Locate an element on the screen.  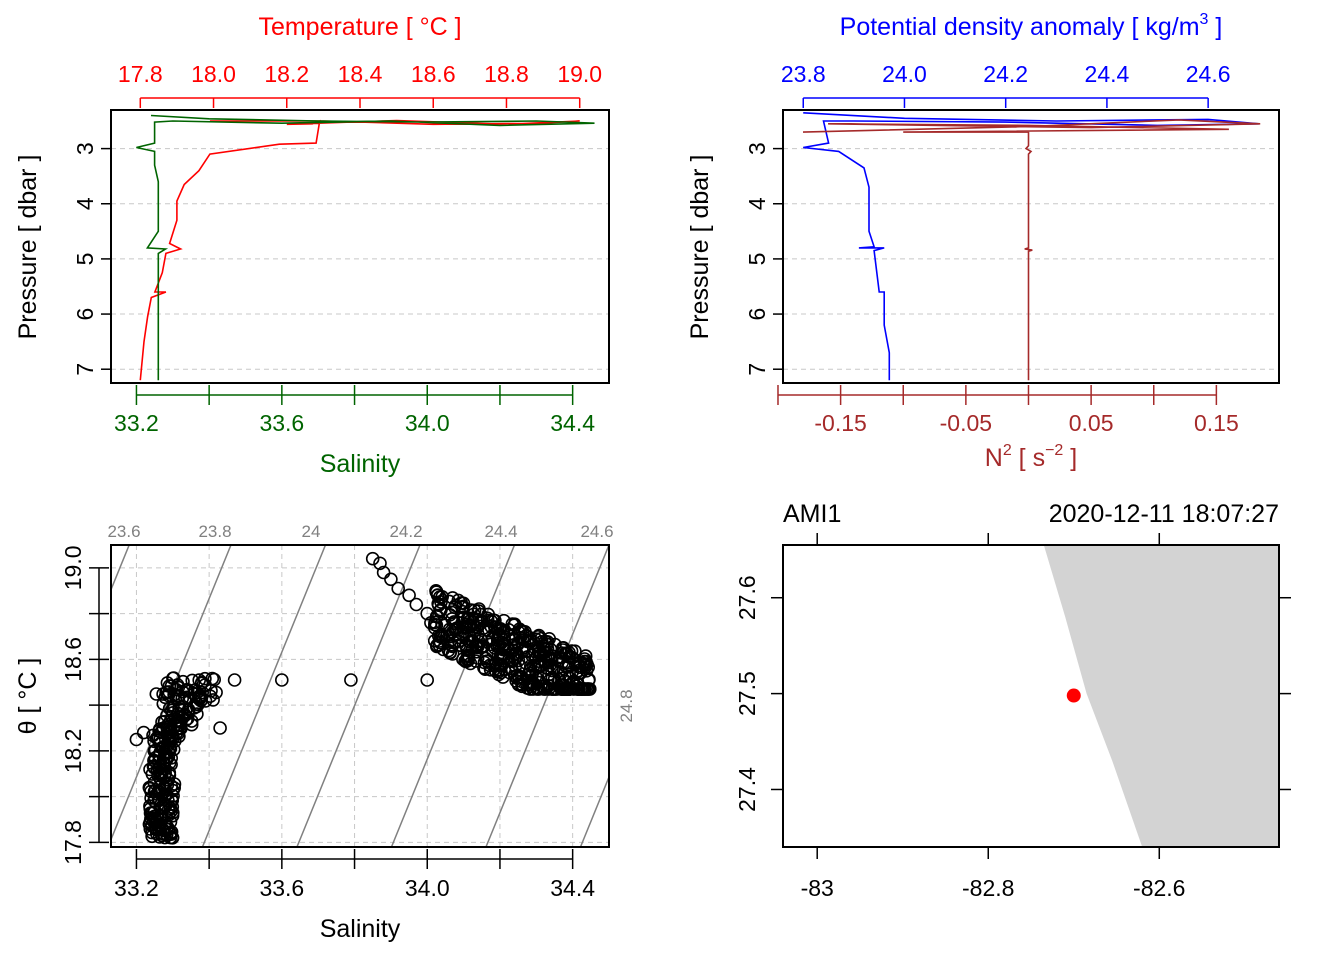
p2-bottom-axis-label: N2 [ s−2 ] is located at coordinates (1031, 457).